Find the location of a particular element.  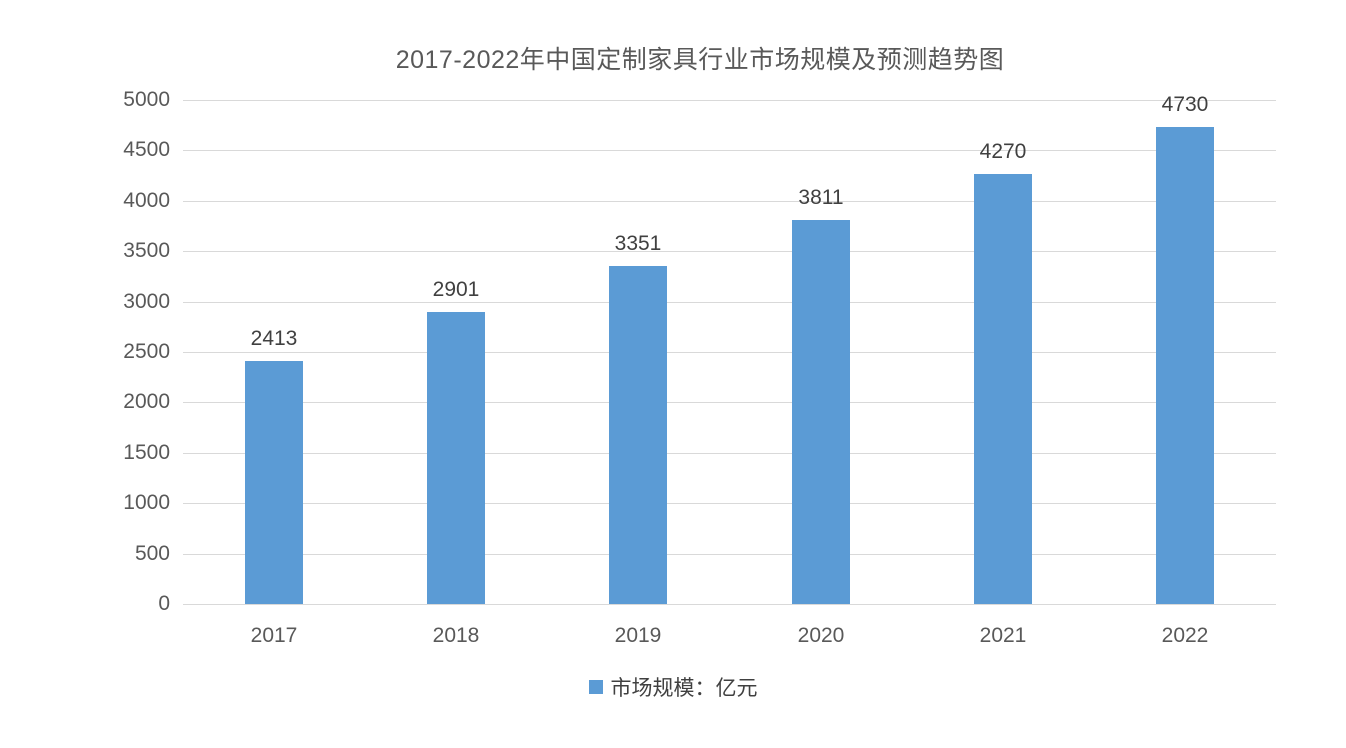

bar-value-label: 2901 is located at coordinates (456, 289).